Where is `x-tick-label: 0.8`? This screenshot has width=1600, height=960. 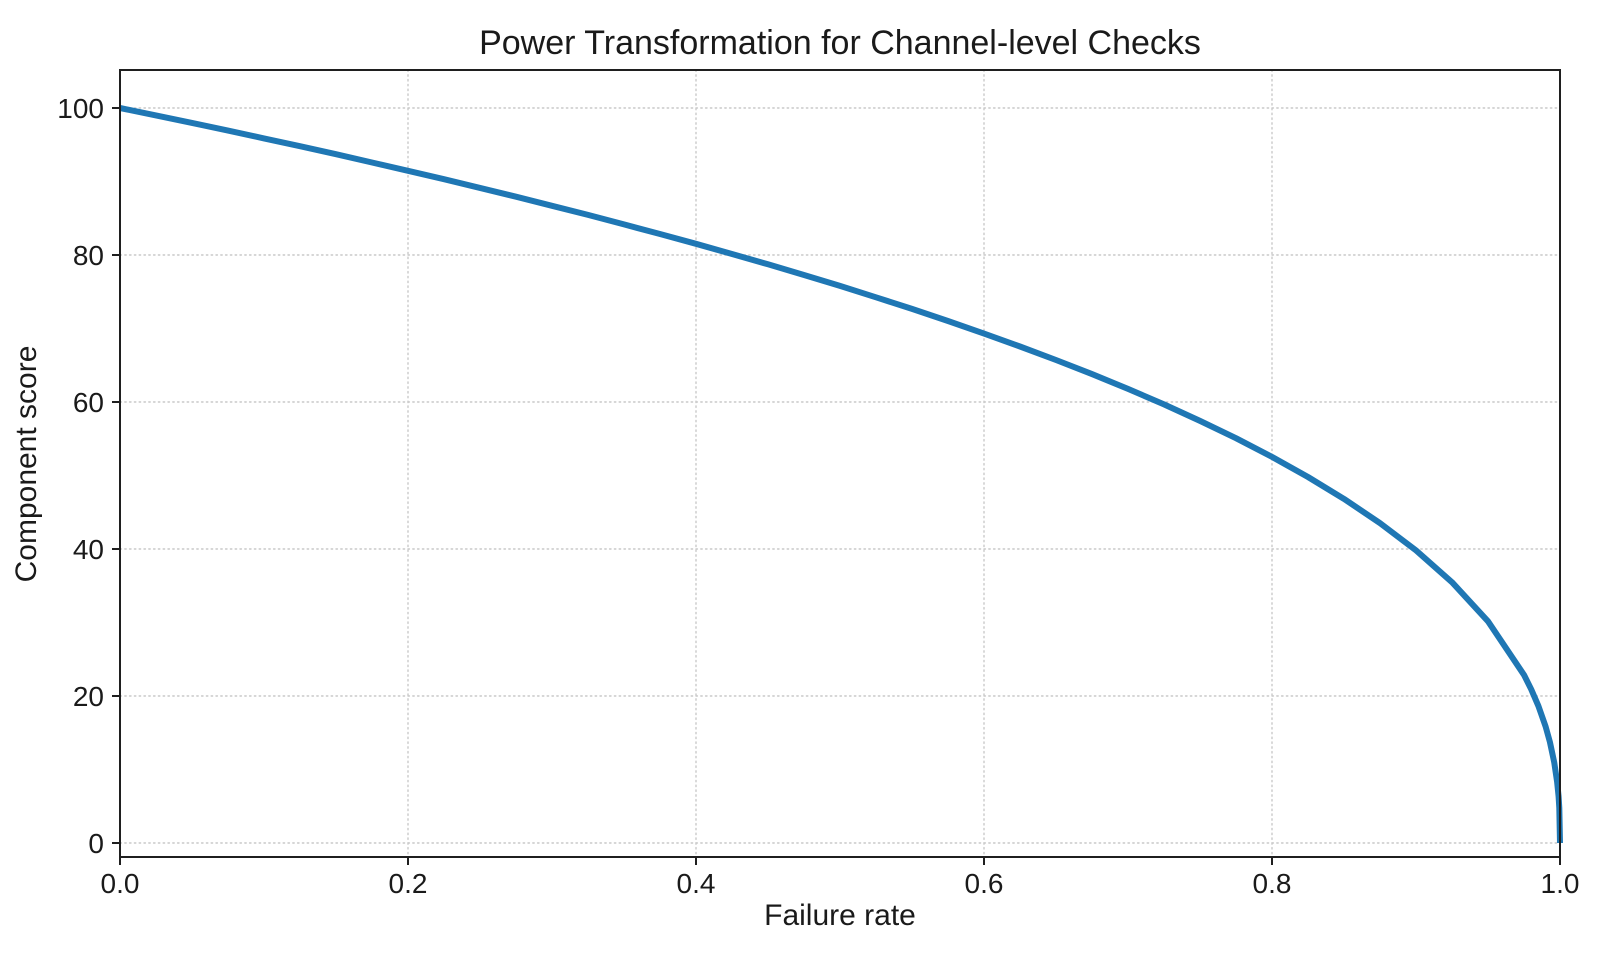 x-tick-label: 0.8 is located at coordinates (1272, 883).